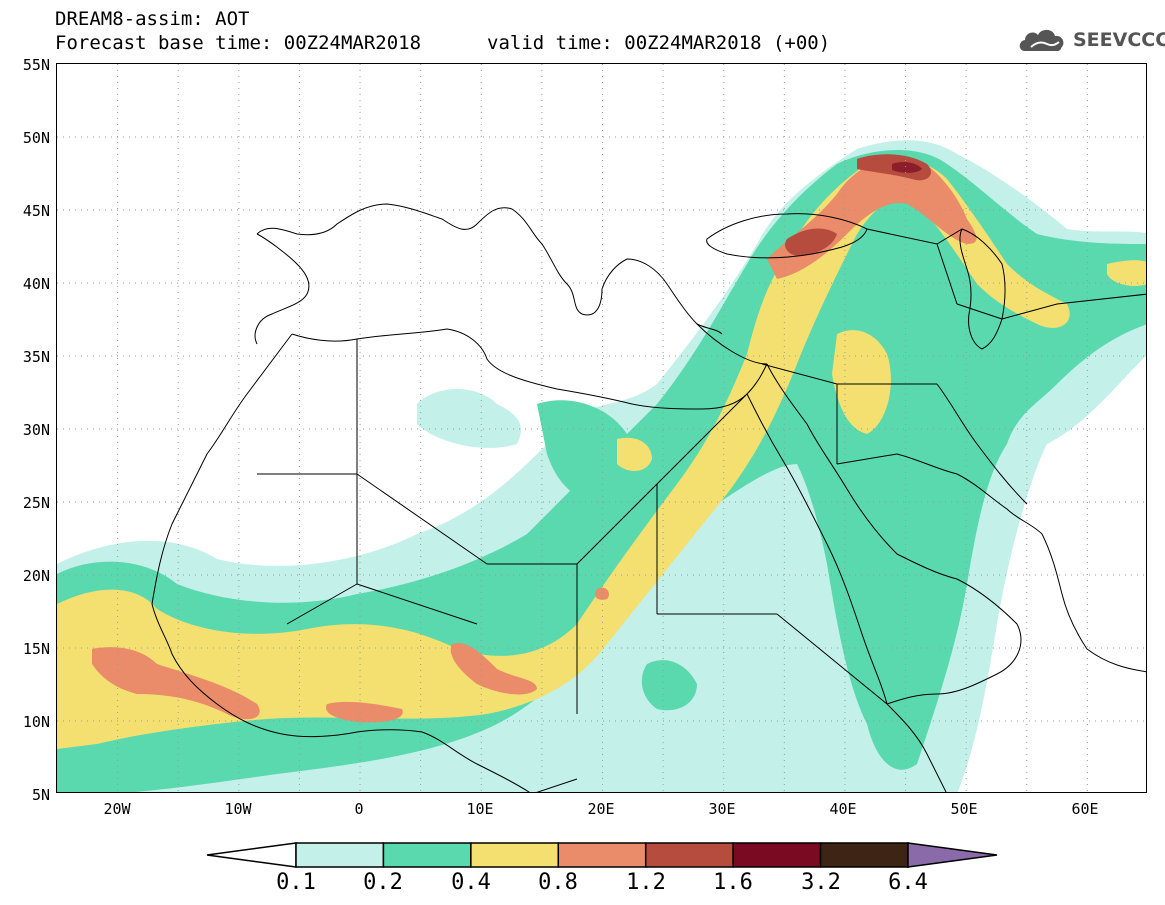  I want to click on colorbar-extend-high, so click(952, 855).